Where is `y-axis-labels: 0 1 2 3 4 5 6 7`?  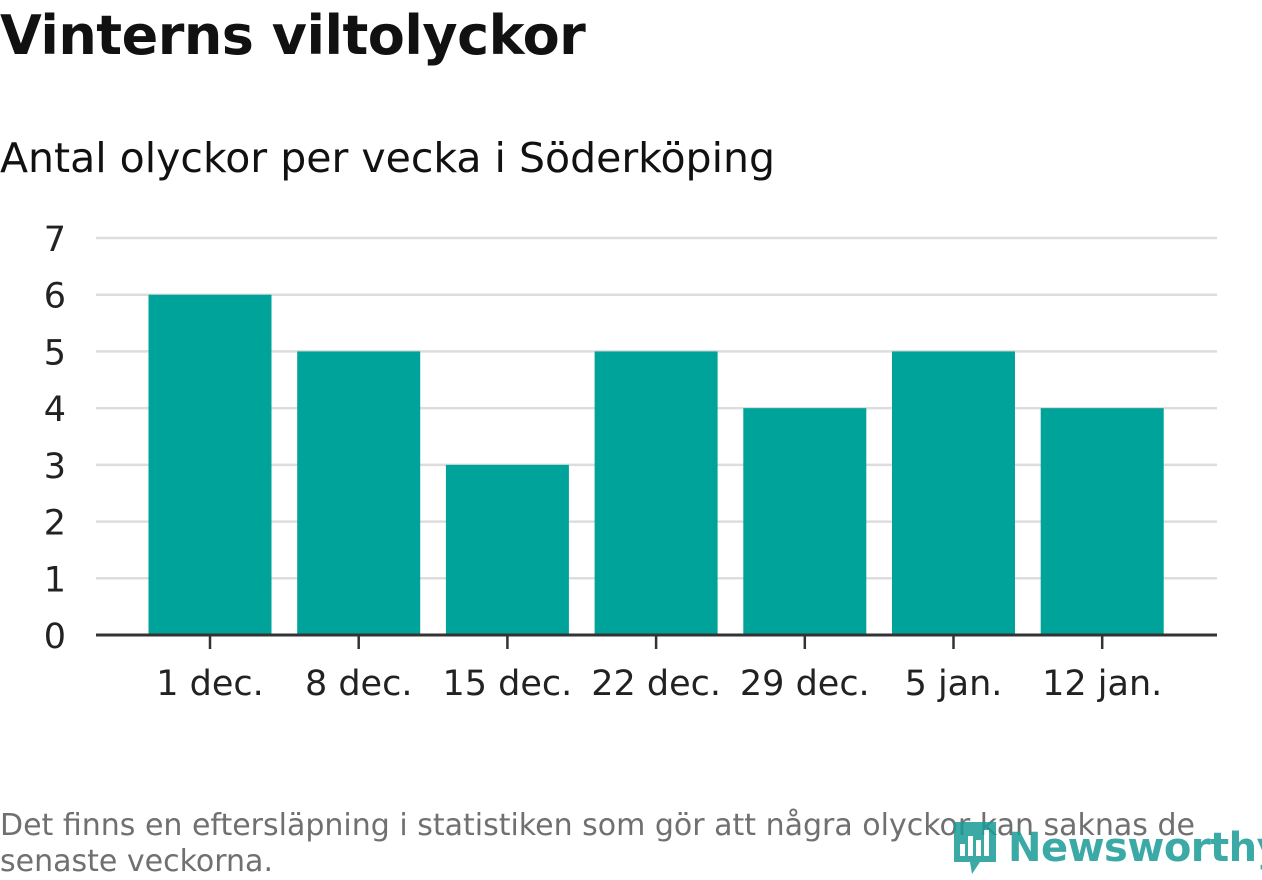
y-axis-labels: 0 1 2 3 4 5 6 7 is located at coordinates (55, 438).